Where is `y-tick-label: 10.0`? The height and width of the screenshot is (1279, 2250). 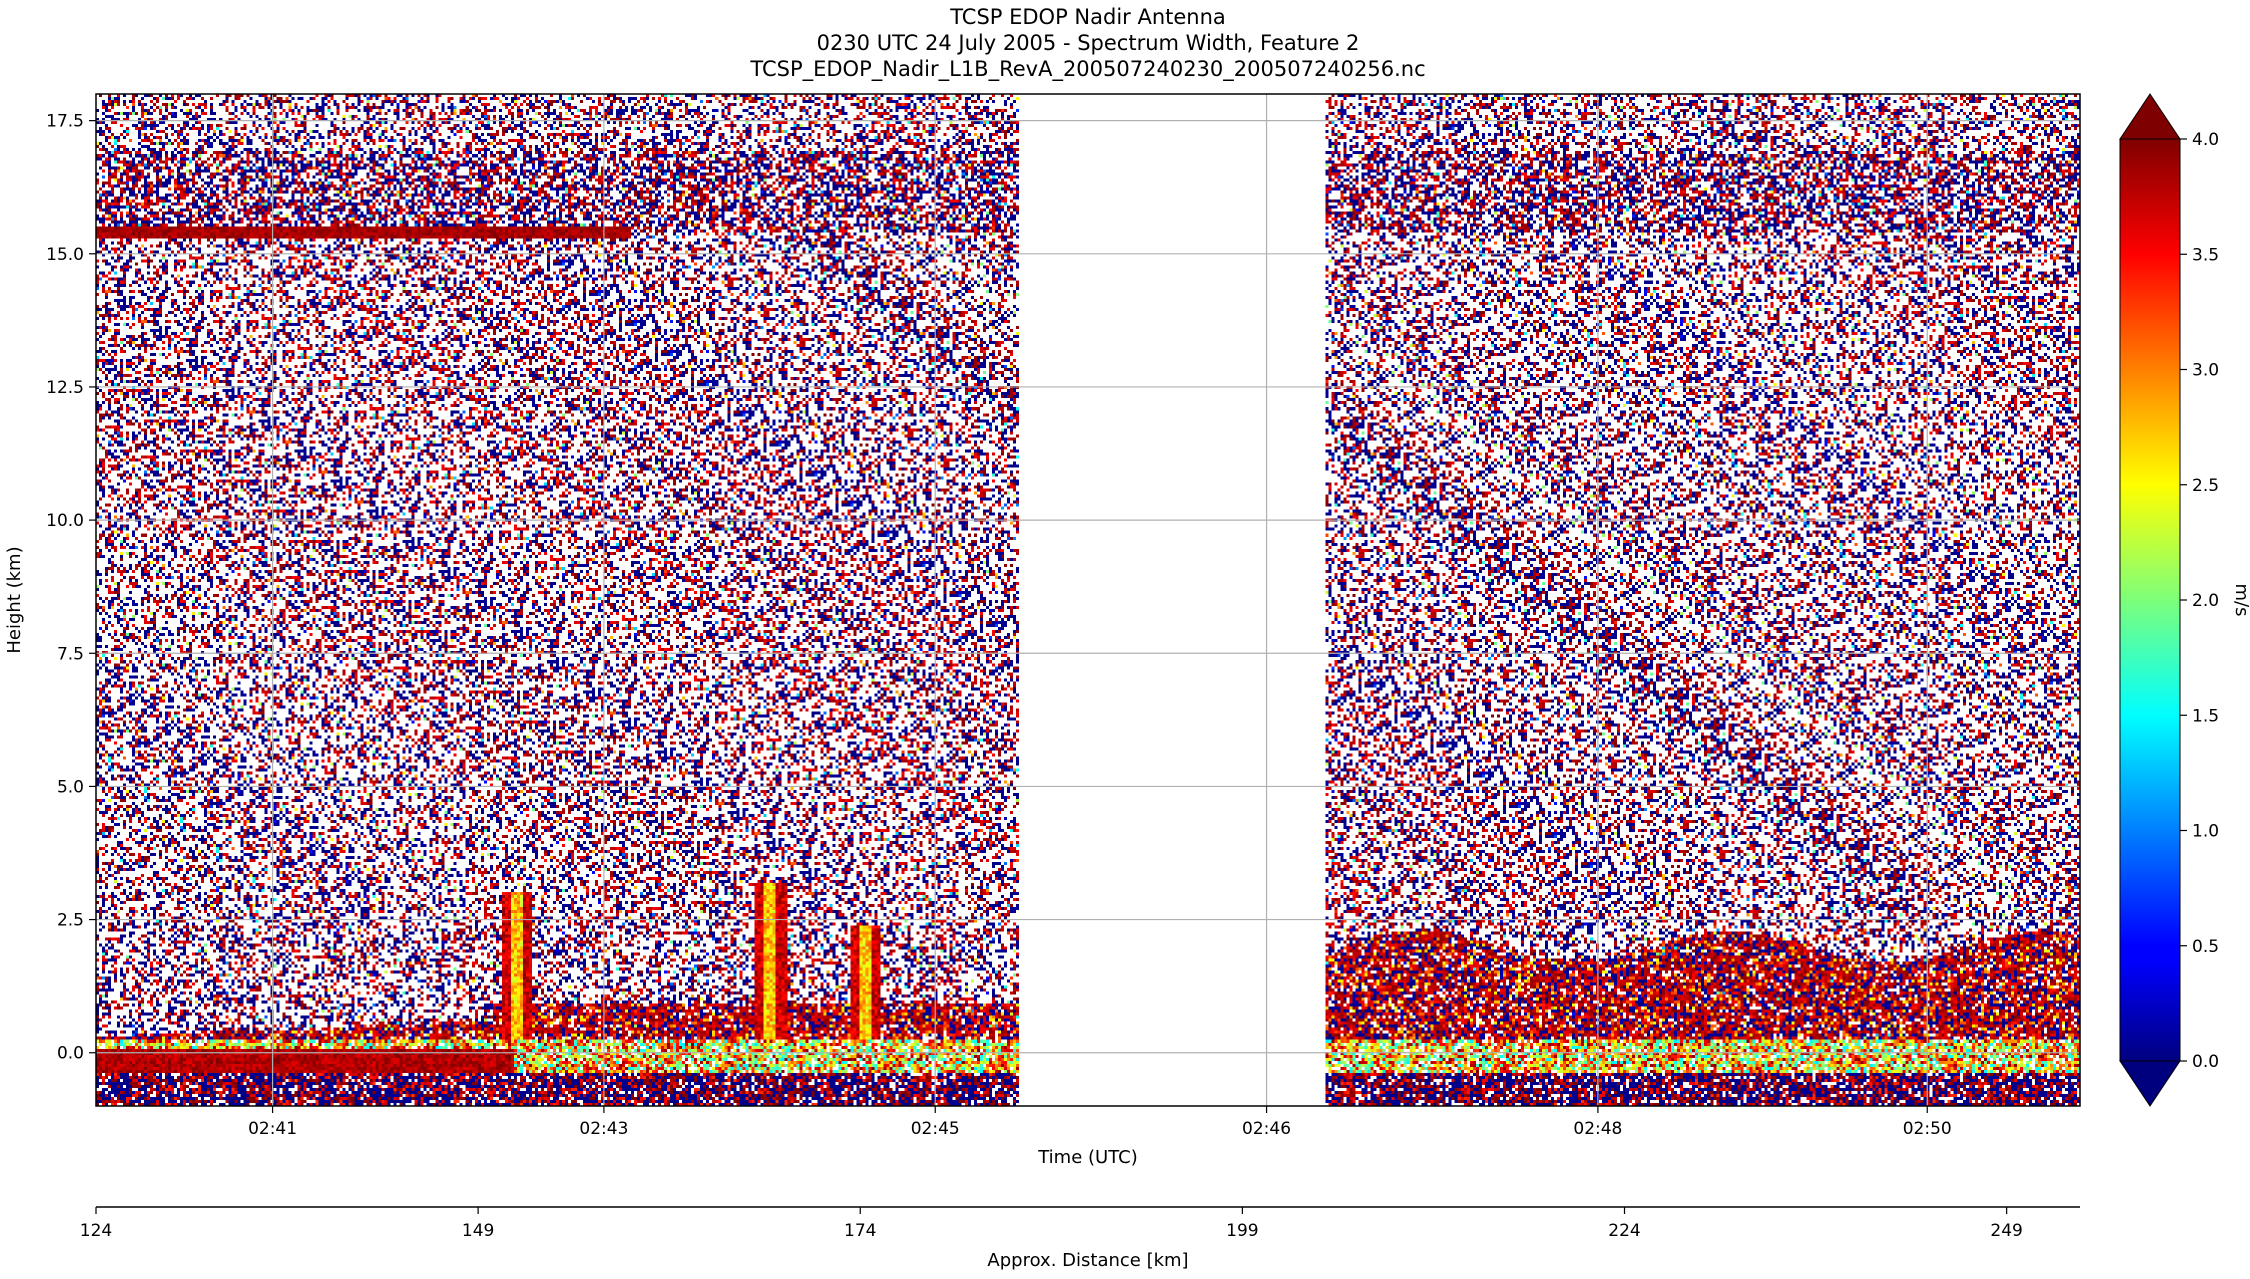 y-tick-label: 10.0 is located at coordinates (65, 521).